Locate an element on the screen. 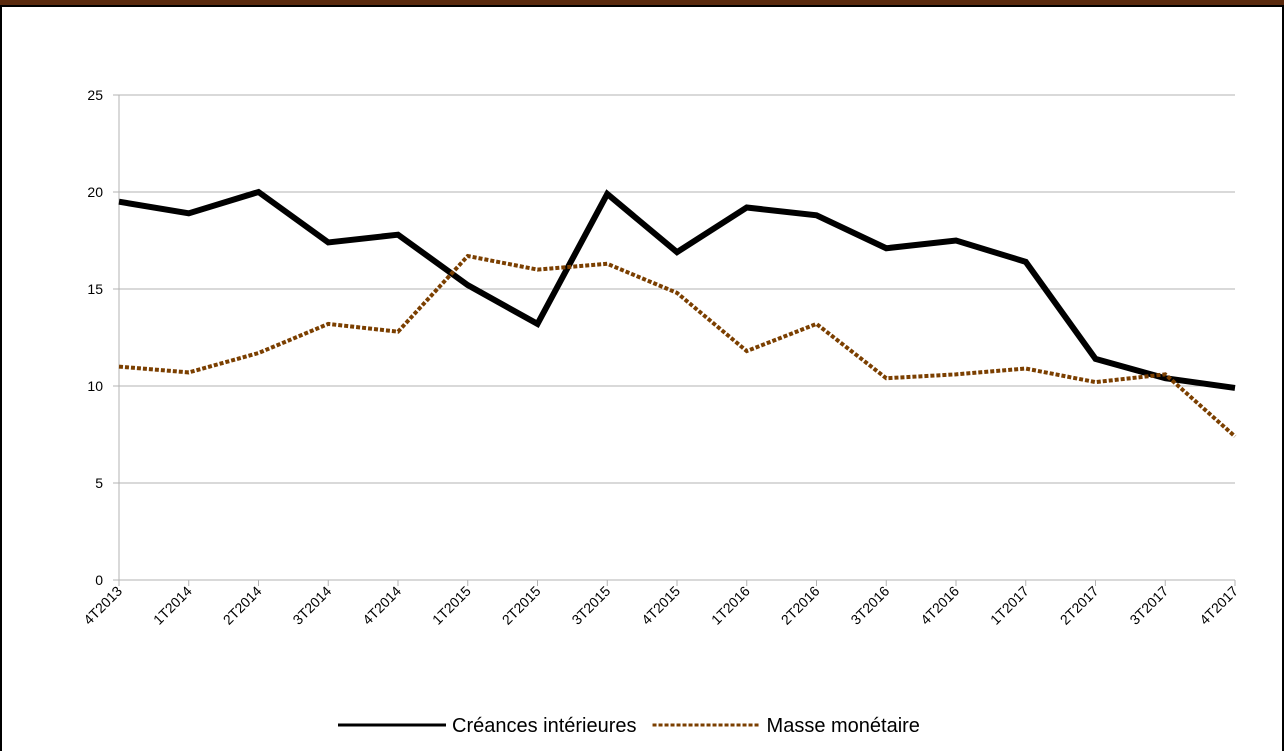 The width and height of the screenshot is (1284, 756). x-tick-label: 4T2016 is located at coordinates (939, 605).